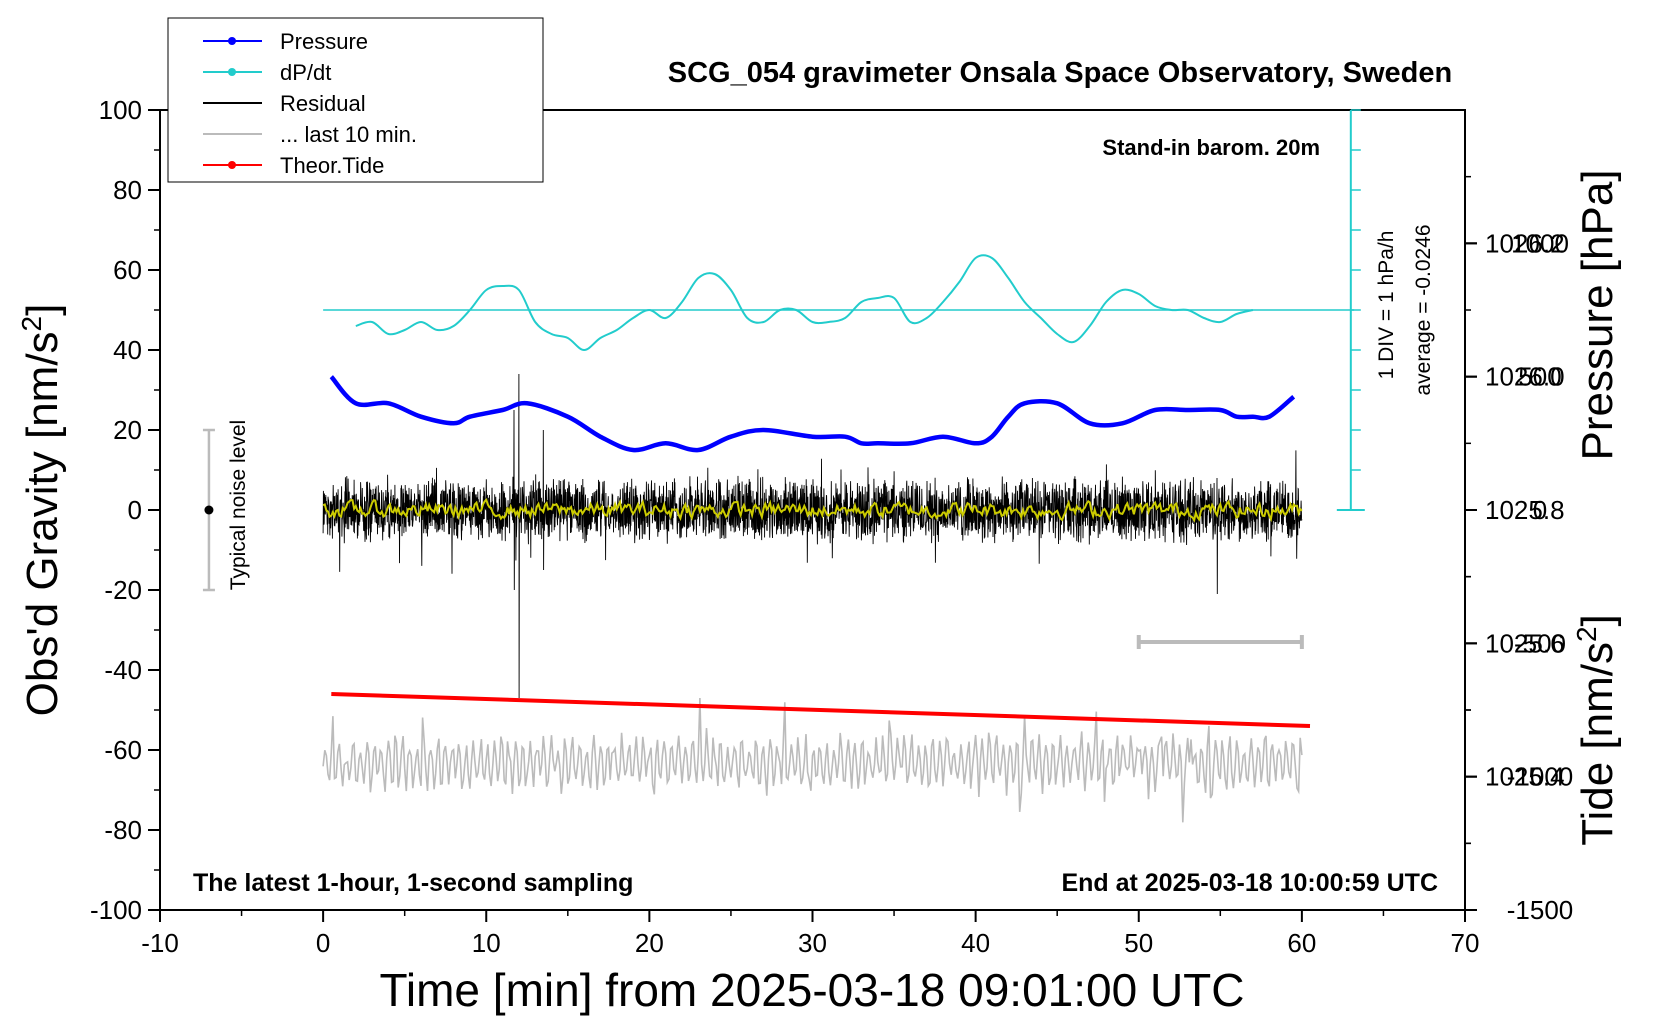 The width and height of the screenshot is (1660, 1020). Describe the element at coordinates (1540, 243) in the screenshot. I see `y-tick-label-tide: 1000` at that location.